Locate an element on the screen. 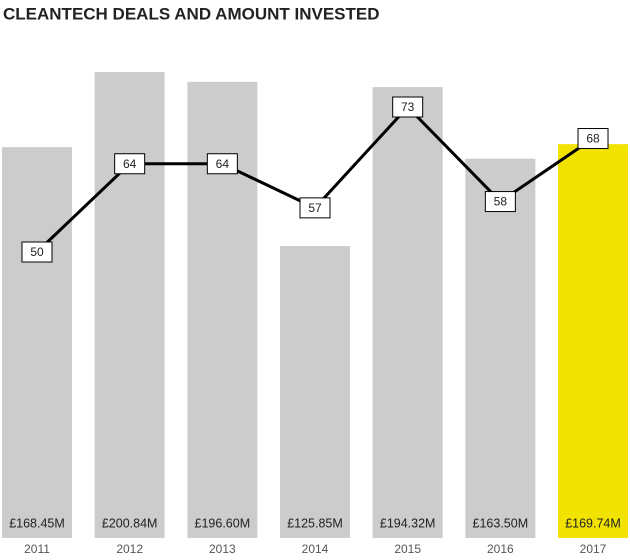 The image size is (630, 560). line-value-label: 68 is located at coordinates (593, 139).